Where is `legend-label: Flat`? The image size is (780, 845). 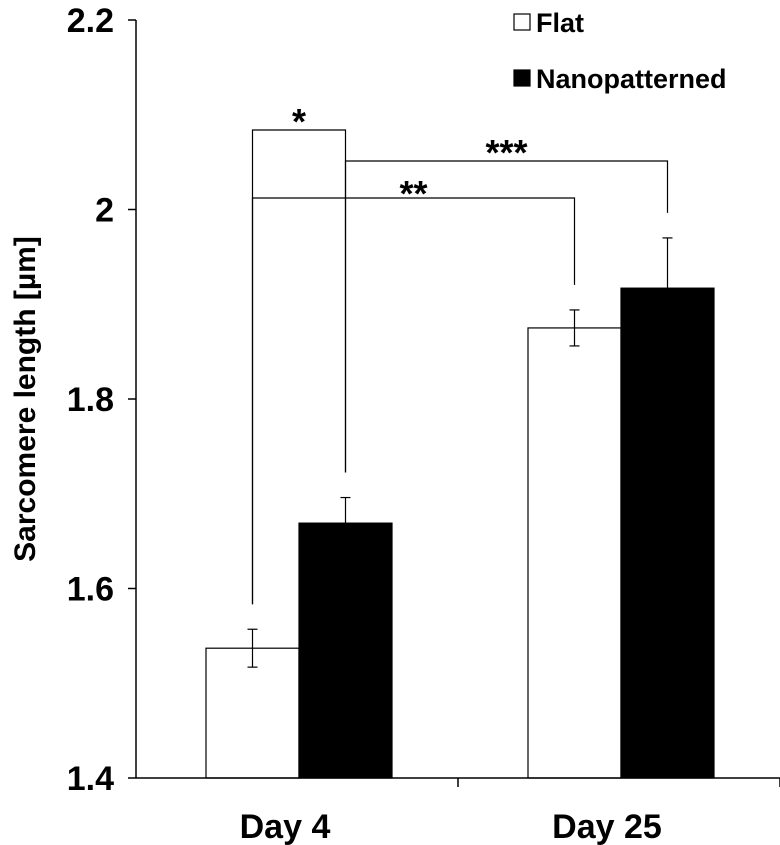 legend-label: Flat is located at coordinates (560, 23).